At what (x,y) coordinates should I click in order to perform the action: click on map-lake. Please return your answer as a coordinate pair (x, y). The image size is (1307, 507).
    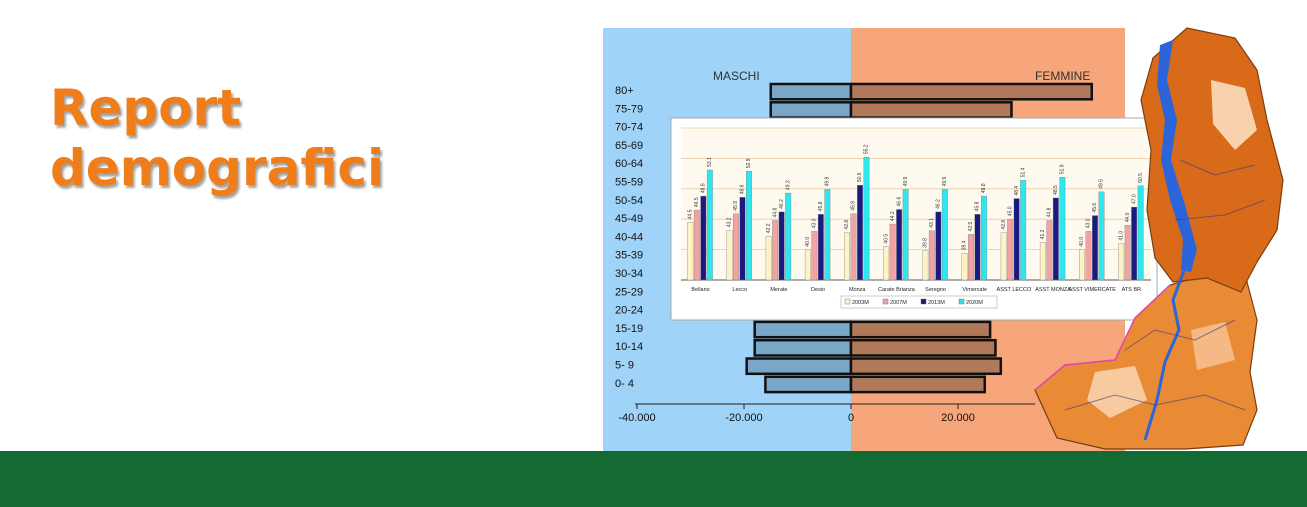
    Looking at the image, I should click on (1177, 156).